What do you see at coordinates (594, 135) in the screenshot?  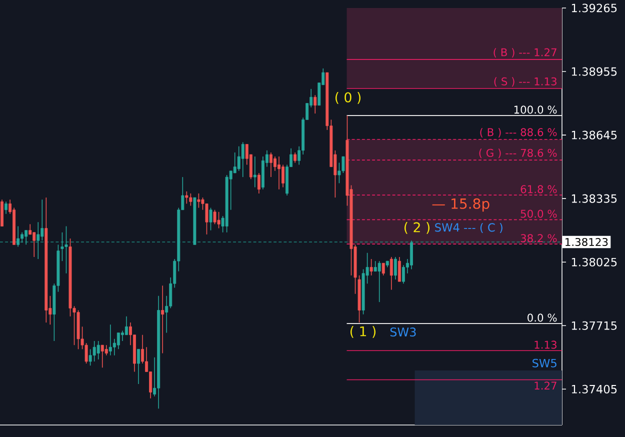 I see `y-tick-label: 1.38645` at bounding box center [594, 135].